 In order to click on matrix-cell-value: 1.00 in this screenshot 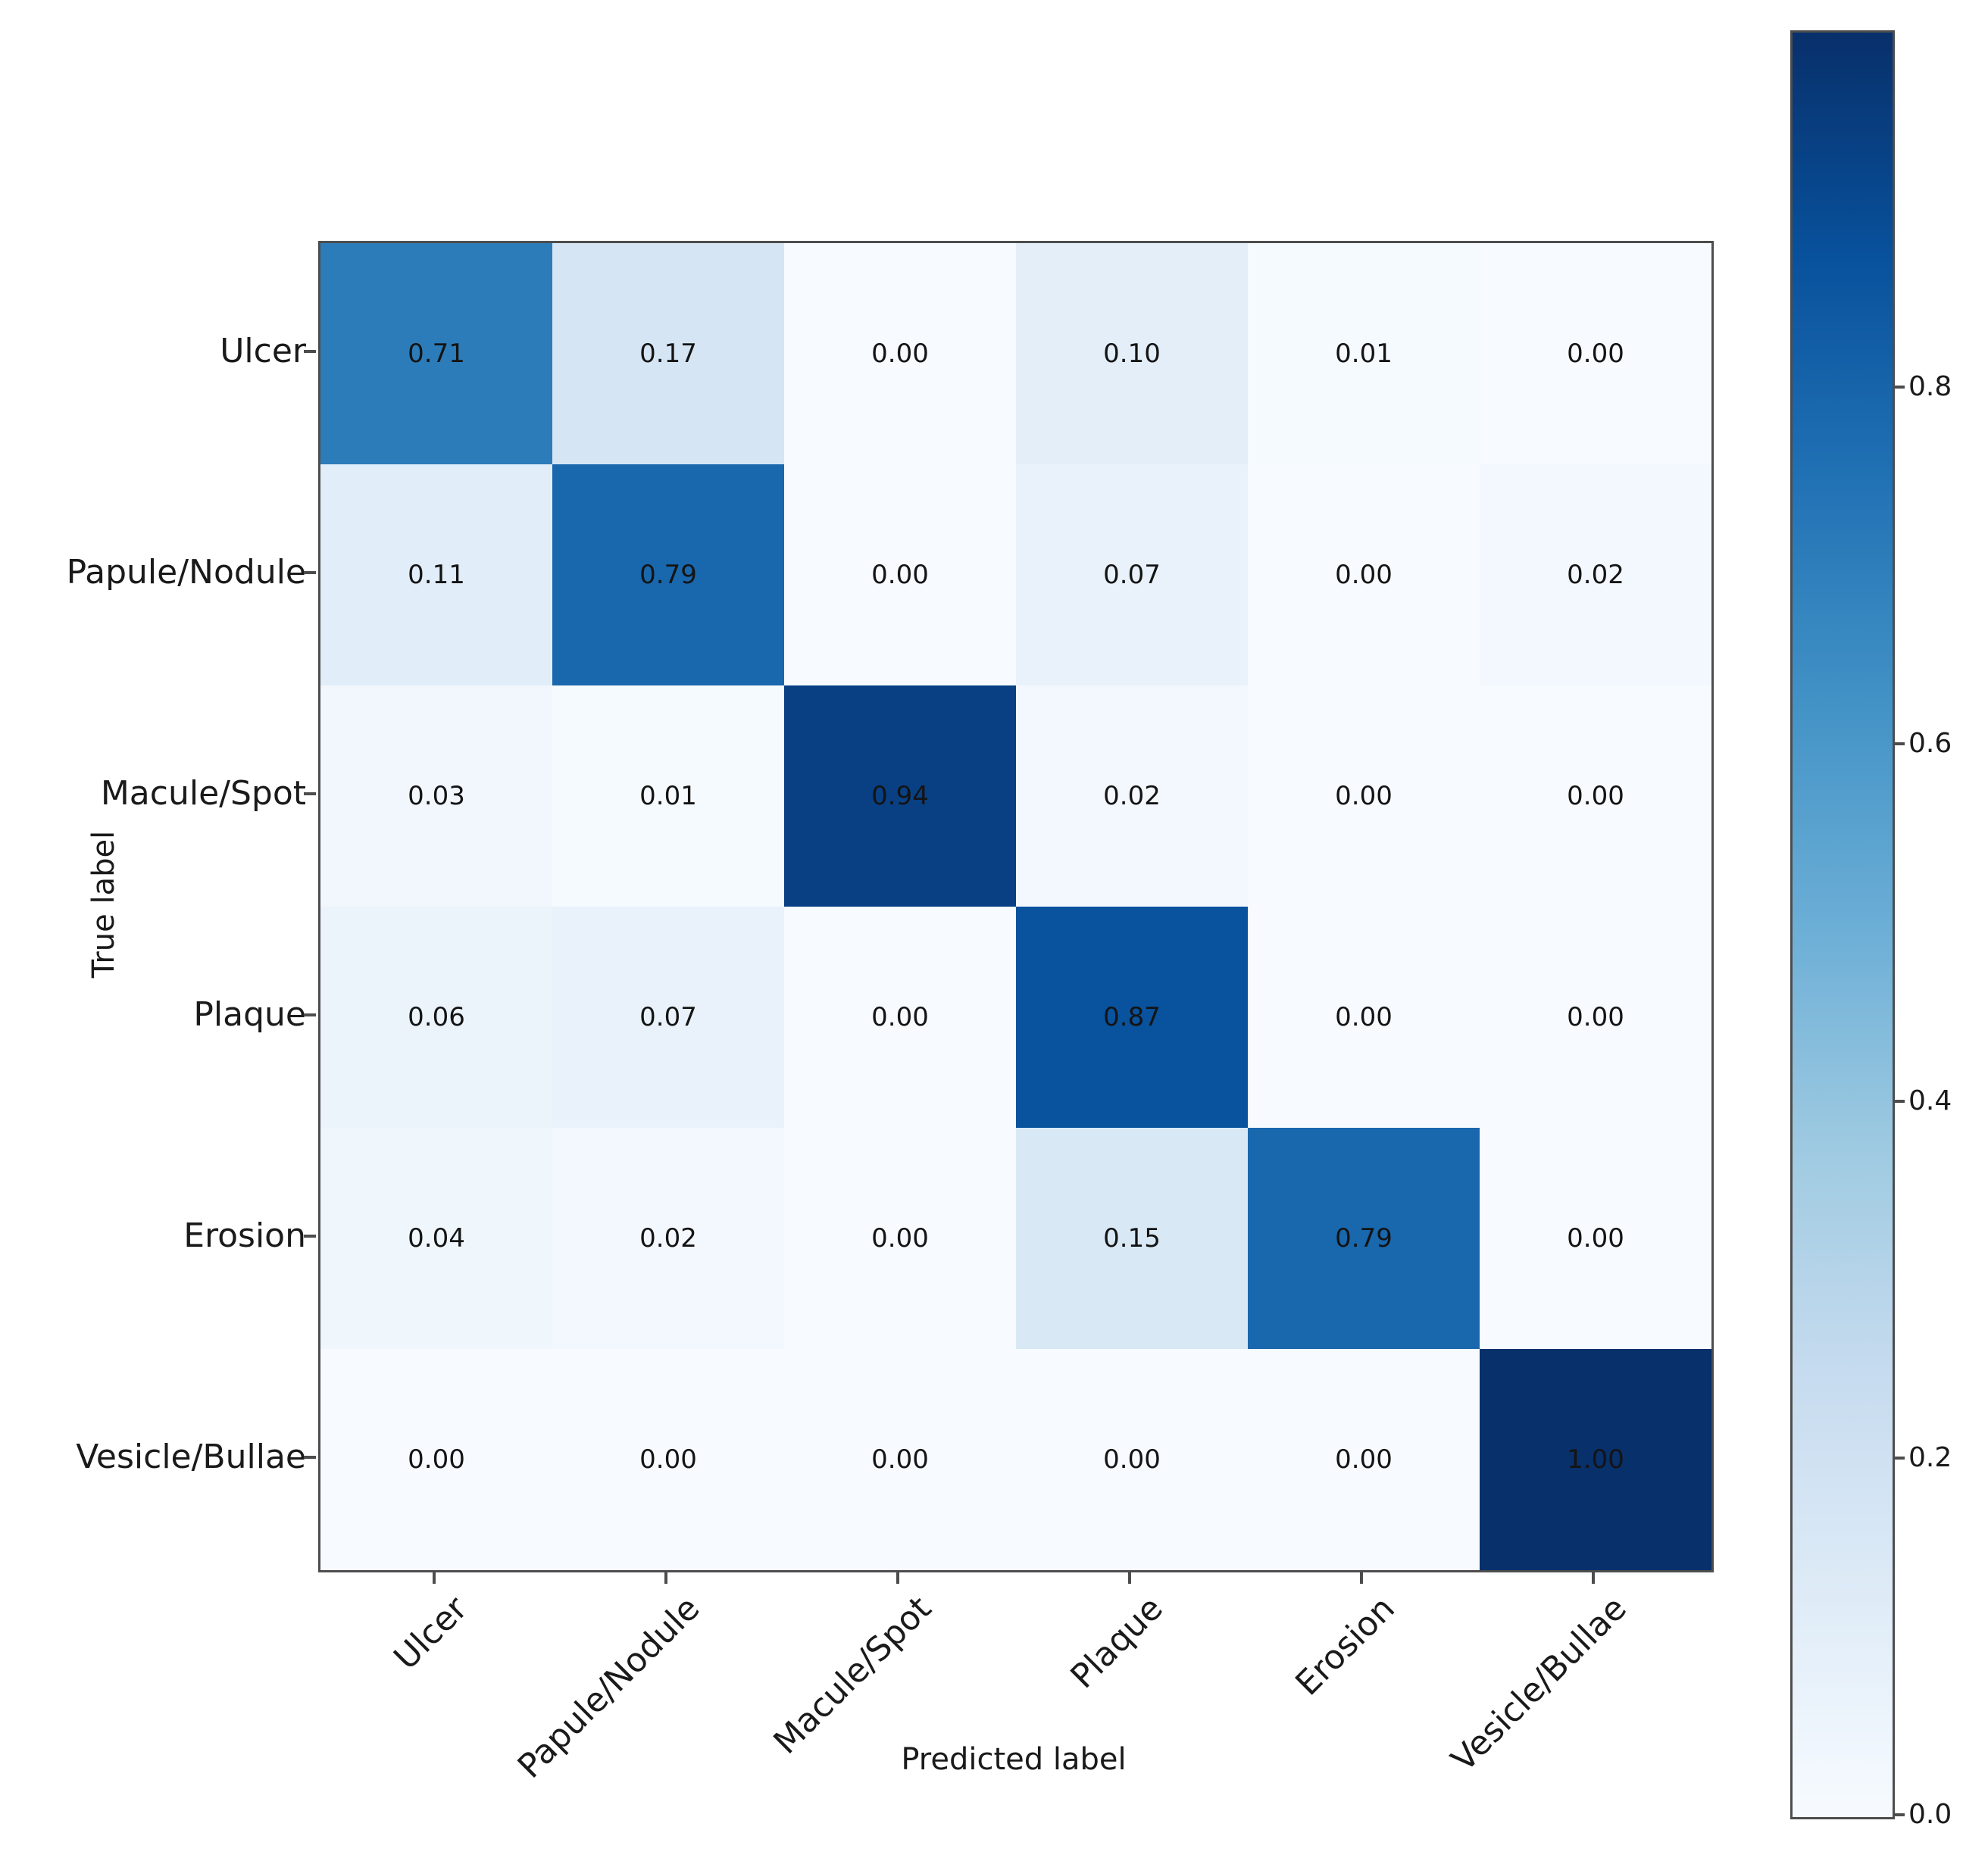, I will do `click(1595, 1459)`.